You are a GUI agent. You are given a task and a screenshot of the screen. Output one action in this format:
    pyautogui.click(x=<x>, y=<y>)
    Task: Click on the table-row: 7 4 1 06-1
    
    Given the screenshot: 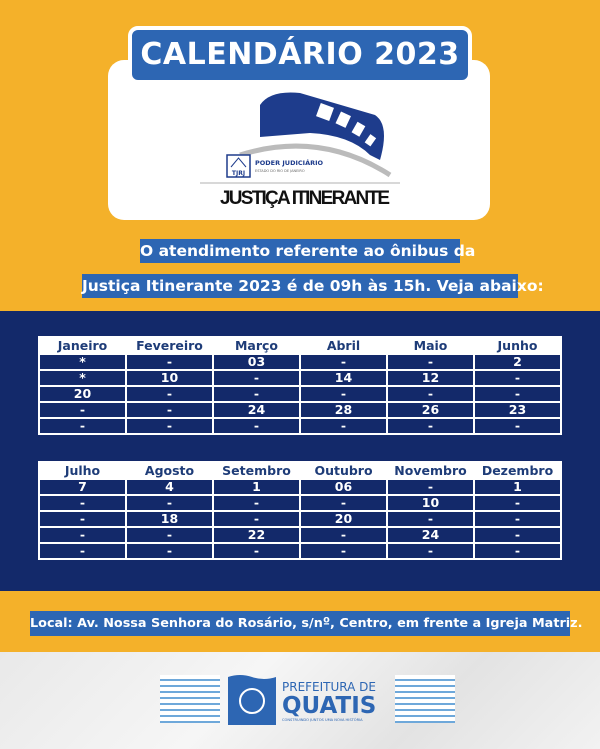 What is the action you would take?
    pyautogui.click(x=300, y=487)
    